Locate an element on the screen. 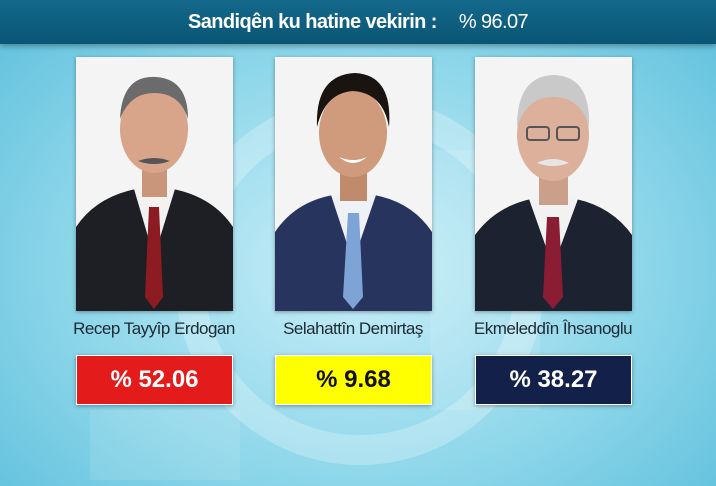 This screenshot has width=716, height=486. turnout-header: Sandiqên ku hatine vekirin : % 96.07 is located at coordinates (358, 22).